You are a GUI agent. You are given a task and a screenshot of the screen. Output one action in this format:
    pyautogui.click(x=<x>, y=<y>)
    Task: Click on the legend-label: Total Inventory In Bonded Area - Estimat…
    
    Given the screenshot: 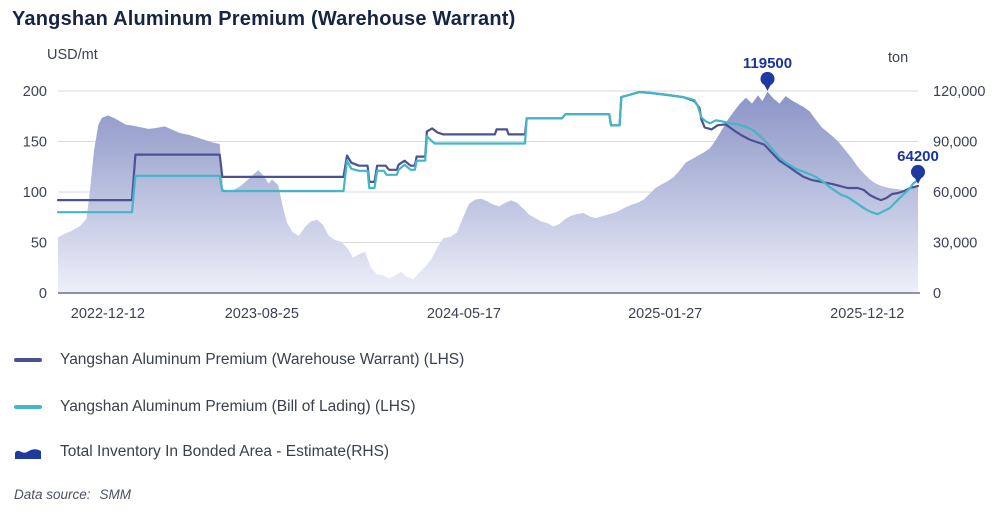 What is the action you would take?
    pyautogui.click(x=225, y=451)
    